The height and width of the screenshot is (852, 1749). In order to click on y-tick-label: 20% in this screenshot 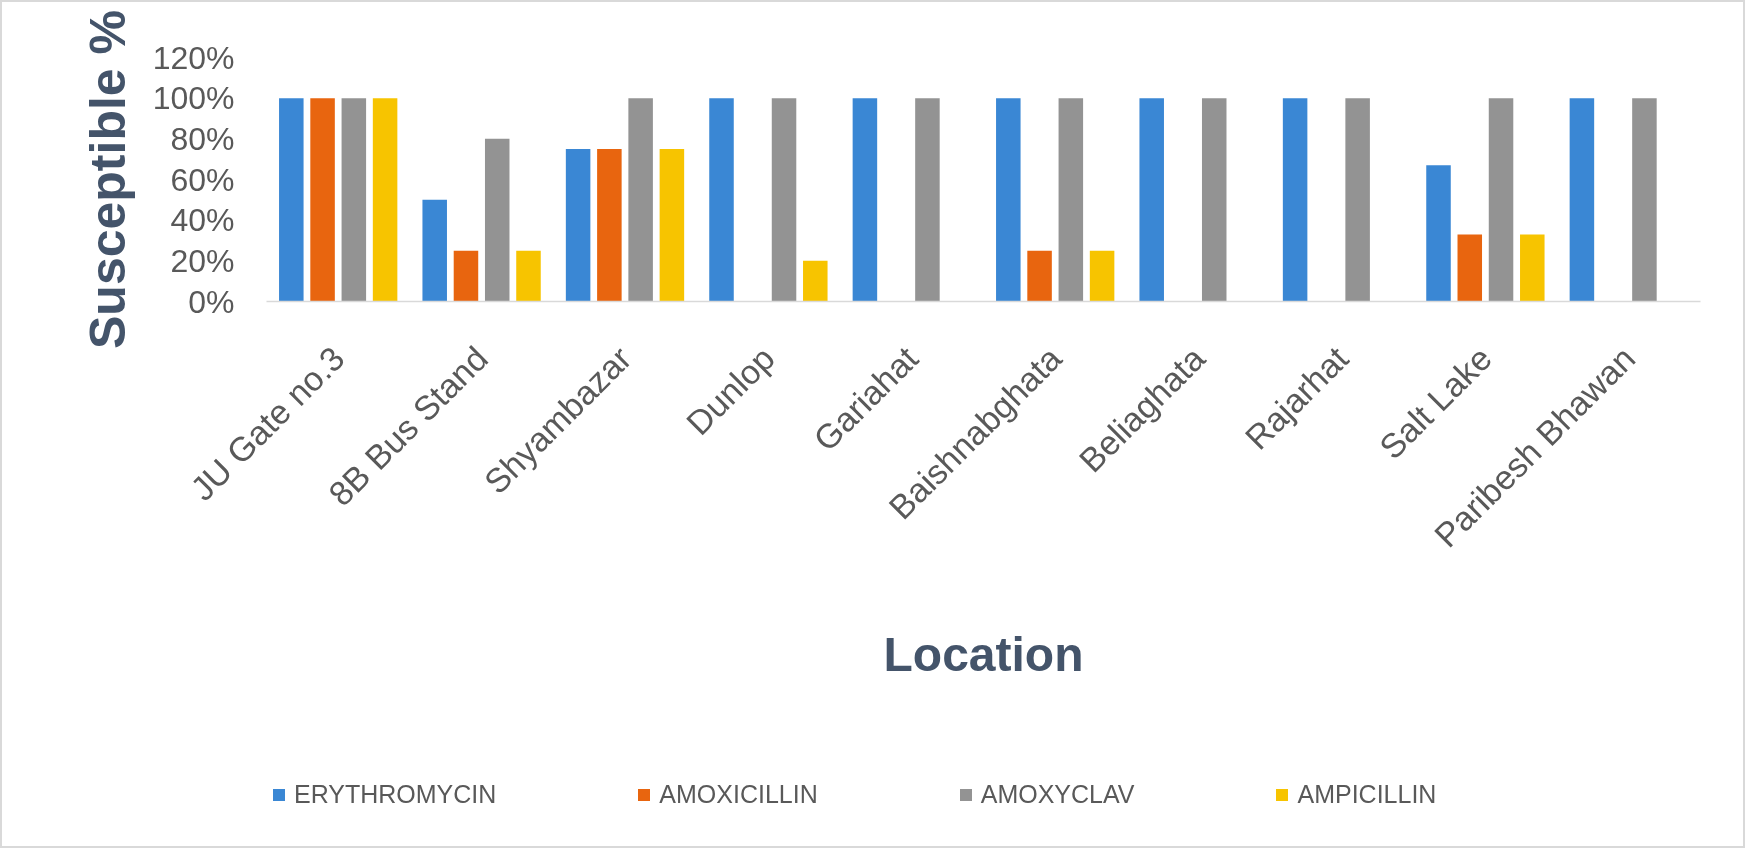, I will do `click(202, 260)`.